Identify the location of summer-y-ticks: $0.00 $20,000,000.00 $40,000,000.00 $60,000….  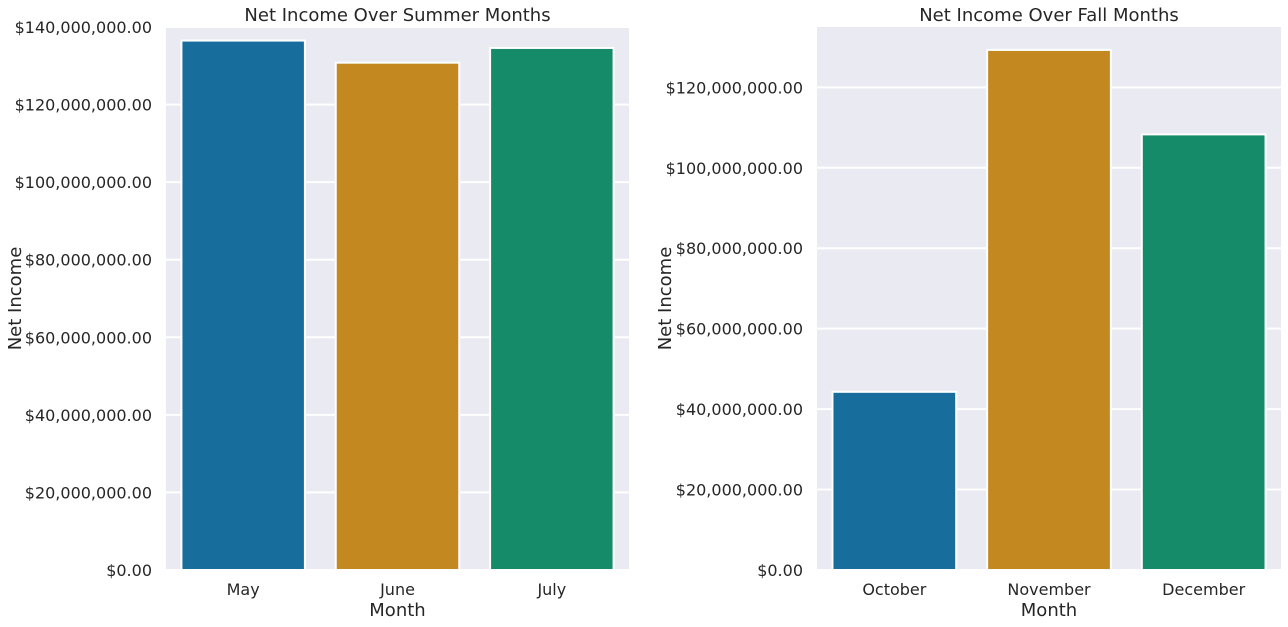
(83, 299).